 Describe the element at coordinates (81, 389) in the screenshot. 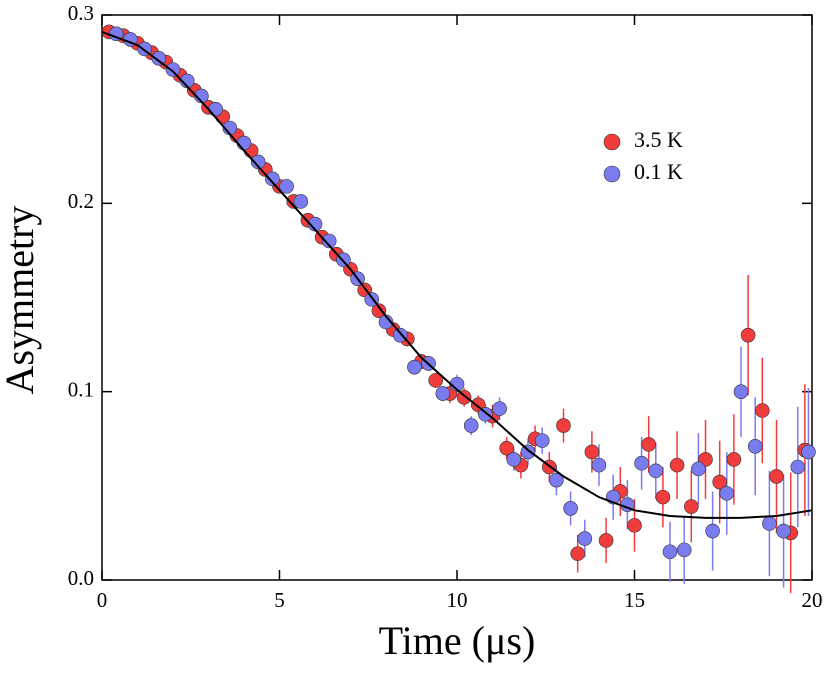

I see `y-tick-label: 0.1` at that location.